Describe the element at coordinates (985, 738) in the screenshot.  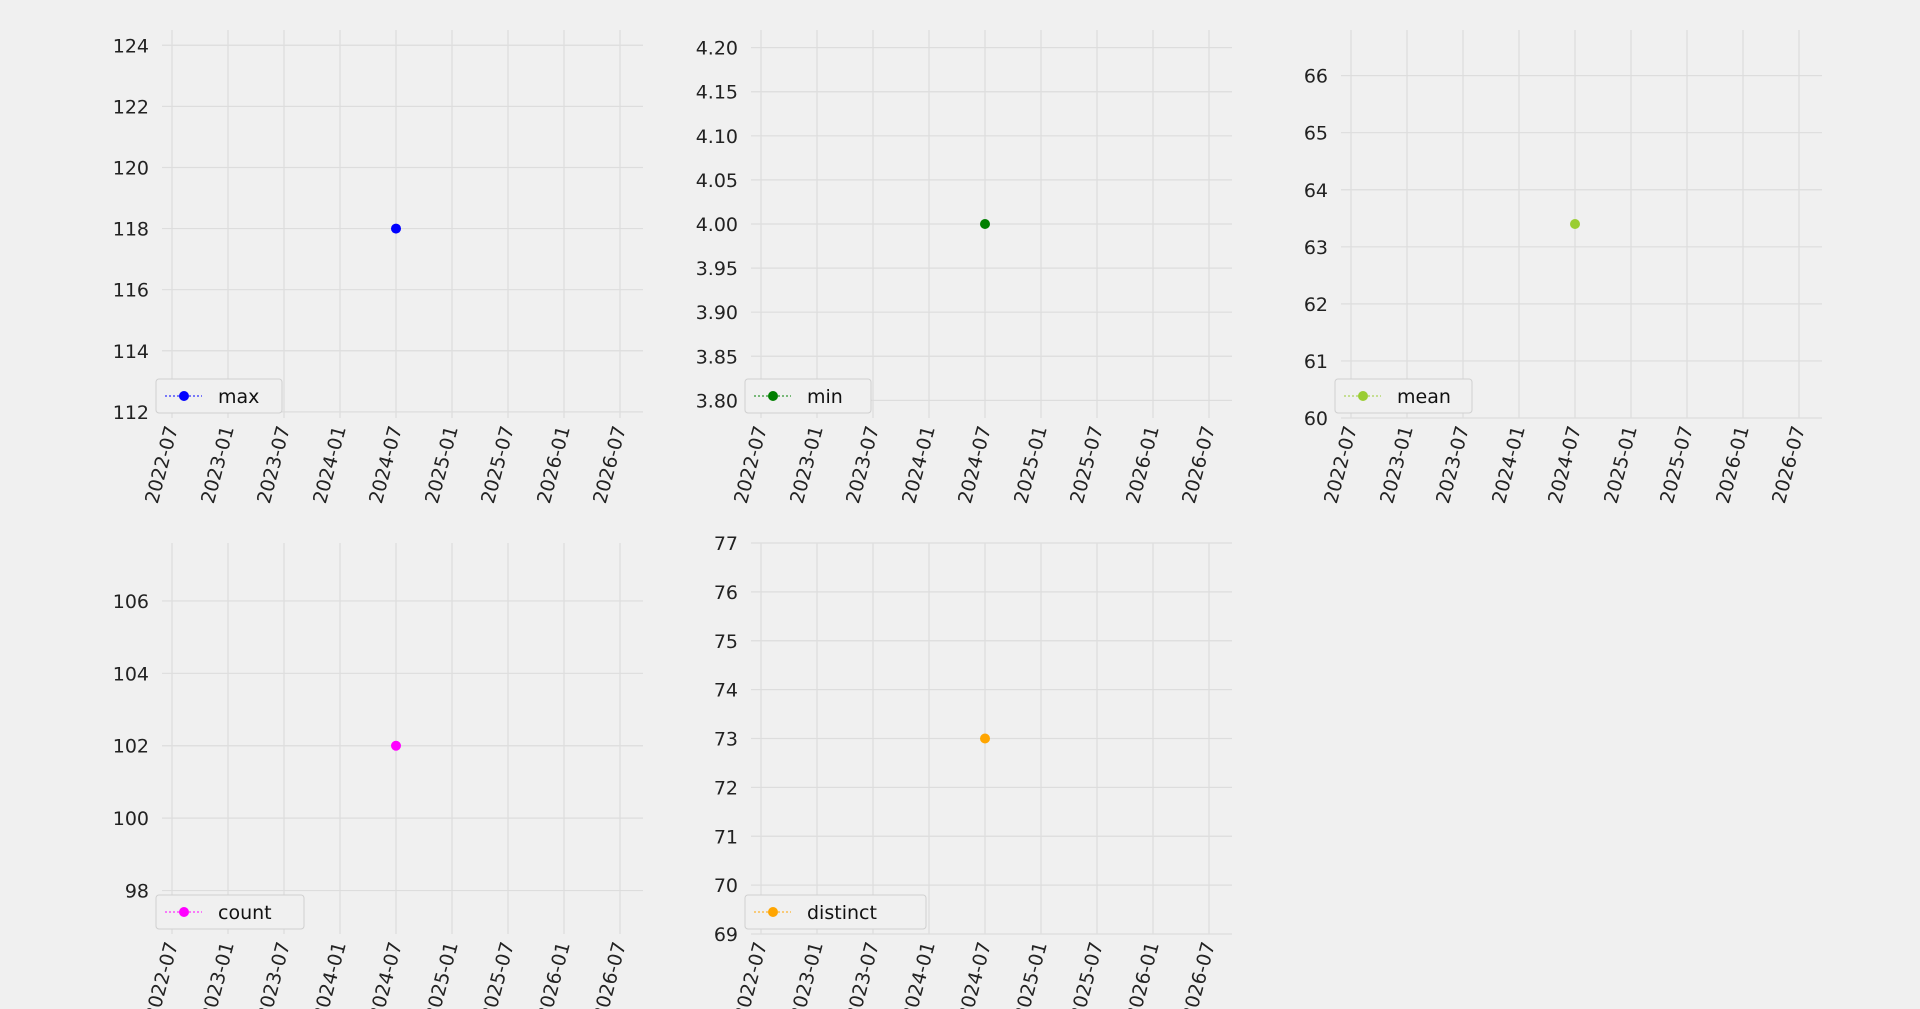
I see `data-point-distinct` at that location.